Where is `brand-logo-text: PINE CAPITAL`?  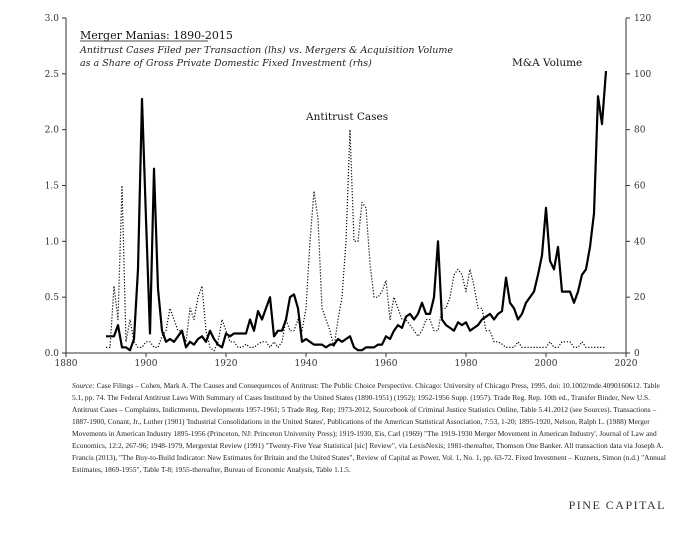 brand-logo-text: PINE CAPITAL is located at coordinates (617, 505).